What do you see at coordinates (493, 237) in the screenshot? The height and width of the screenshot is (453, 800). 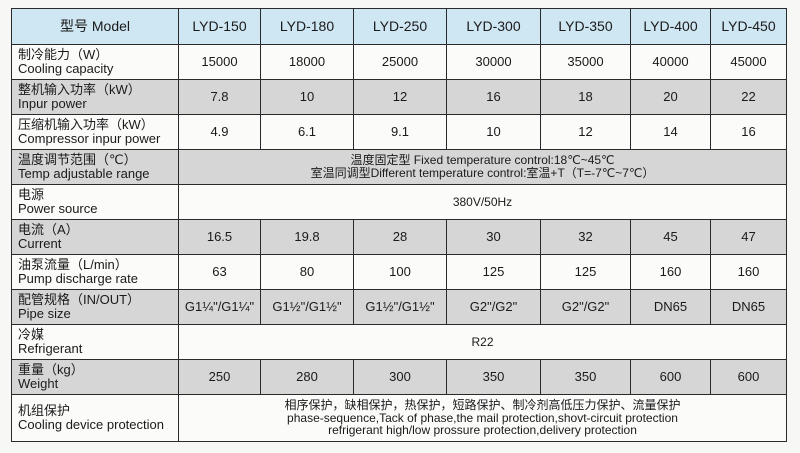 I see `value-cell: 30` at bounding box center [493, 237].